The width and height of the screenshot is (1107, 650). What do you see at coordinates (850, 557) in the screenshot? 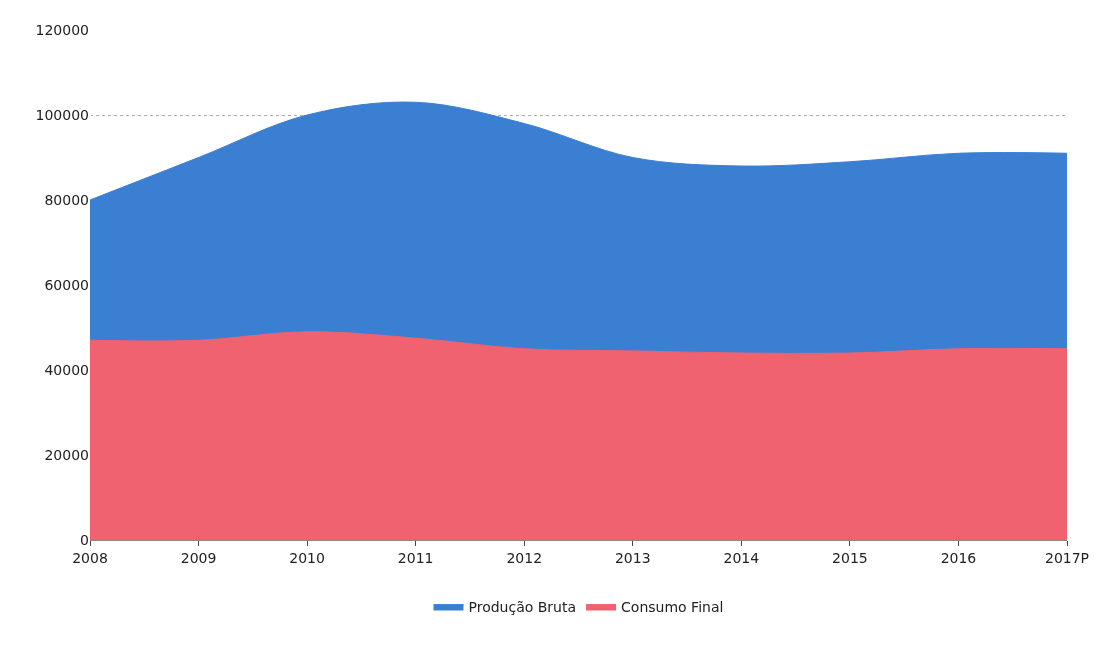
I see `x-tick-label: 2015` at bounding box center [850, 557].